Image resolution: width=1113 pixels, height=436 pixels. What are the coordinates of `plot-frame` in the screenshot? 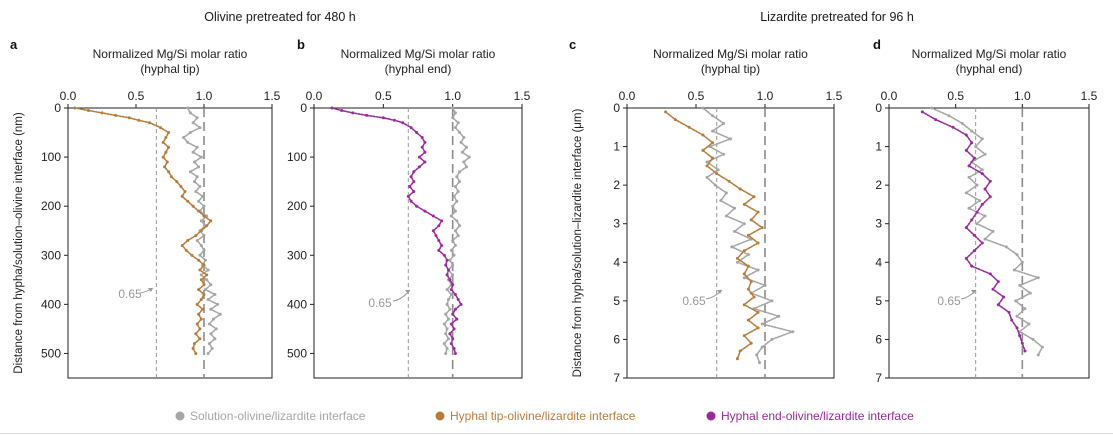 It's located at (418, 243).